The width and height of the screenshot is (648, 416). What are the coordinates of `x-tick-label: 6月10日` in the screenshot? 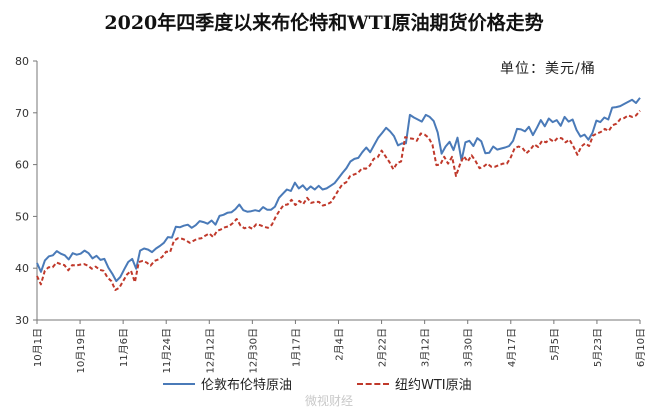 It's located at (641, 347).